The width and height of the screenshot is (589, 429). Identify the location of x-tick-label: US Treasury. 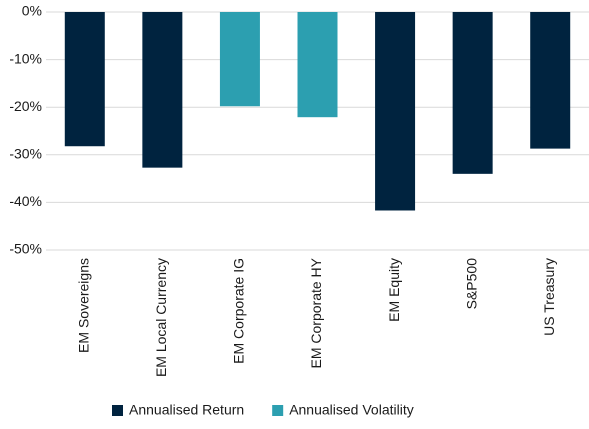
(549, 297).